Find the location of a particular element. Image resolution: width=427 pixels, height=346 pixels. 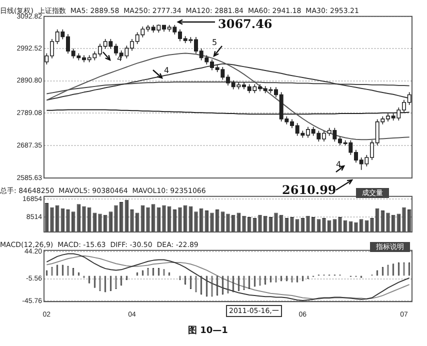

caption: 图 10—1 is located at coordinates (208, 331).